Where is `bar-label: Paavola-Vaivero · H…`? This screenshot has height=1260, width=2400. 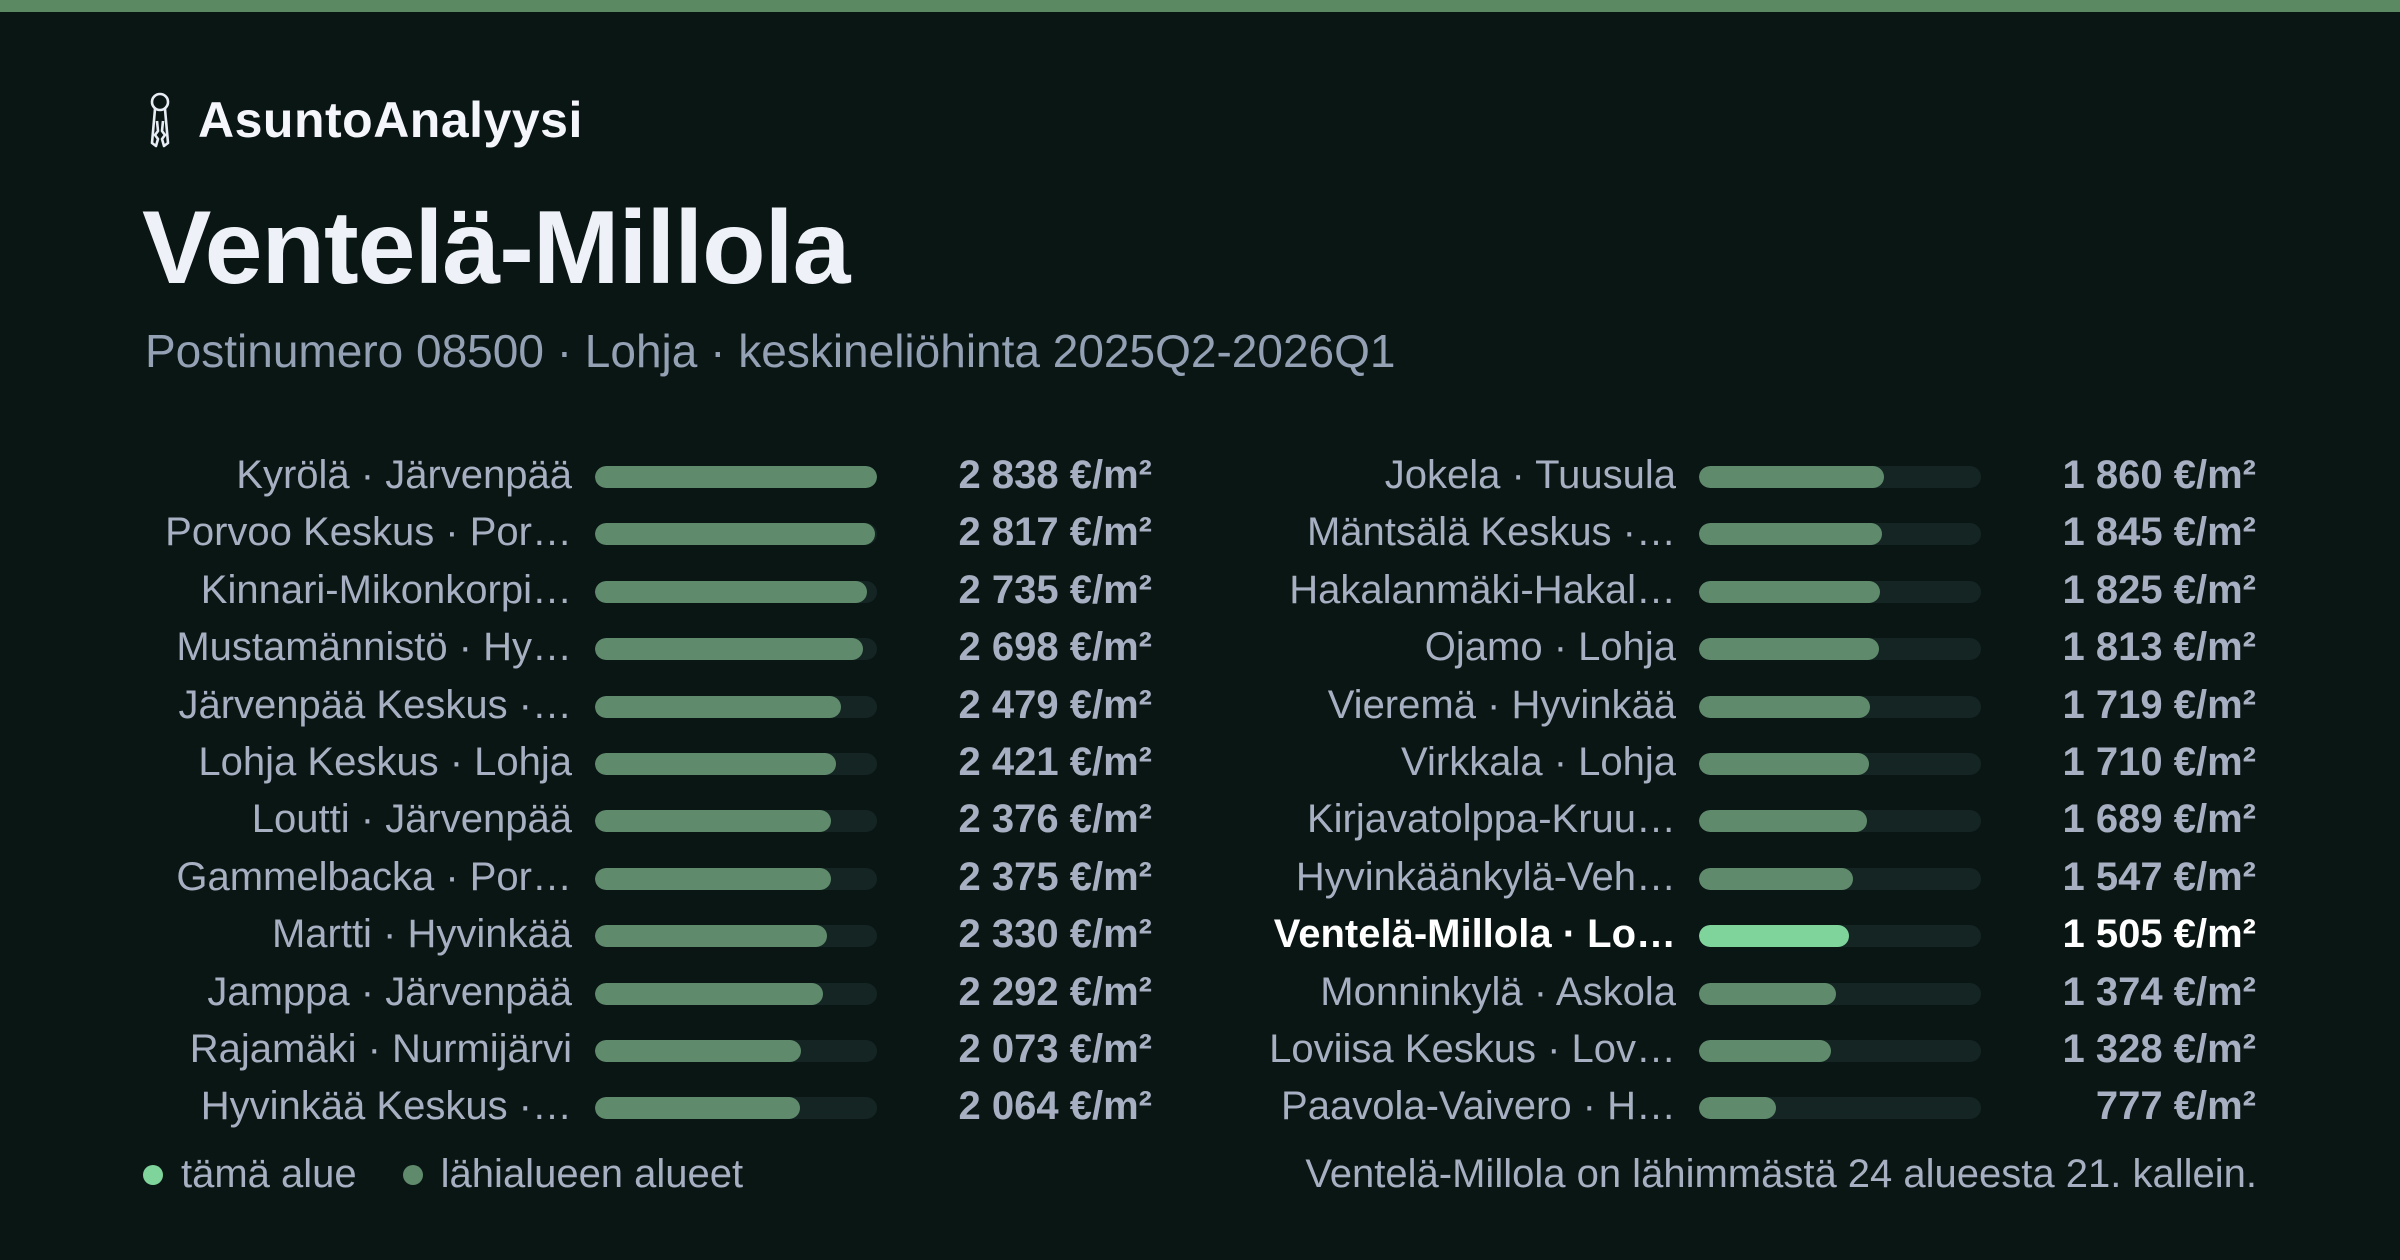 bar-label: Paavola-Vaivero · H… is located at coordinates (1478, 1106).